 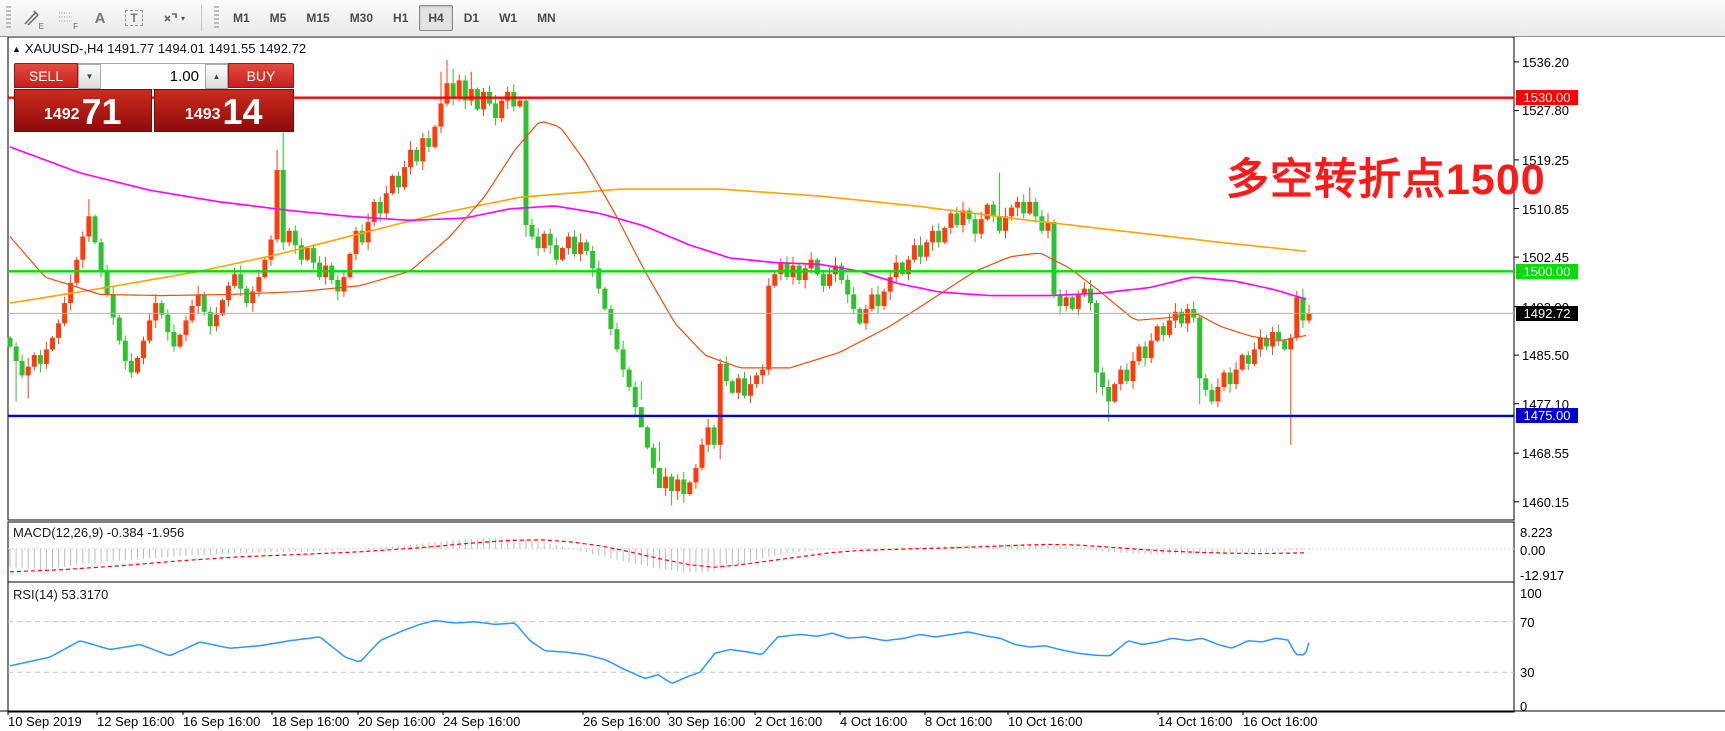 I want to click on time-axis-label: 8 Oct 16:00, so click(x=959, y=721).